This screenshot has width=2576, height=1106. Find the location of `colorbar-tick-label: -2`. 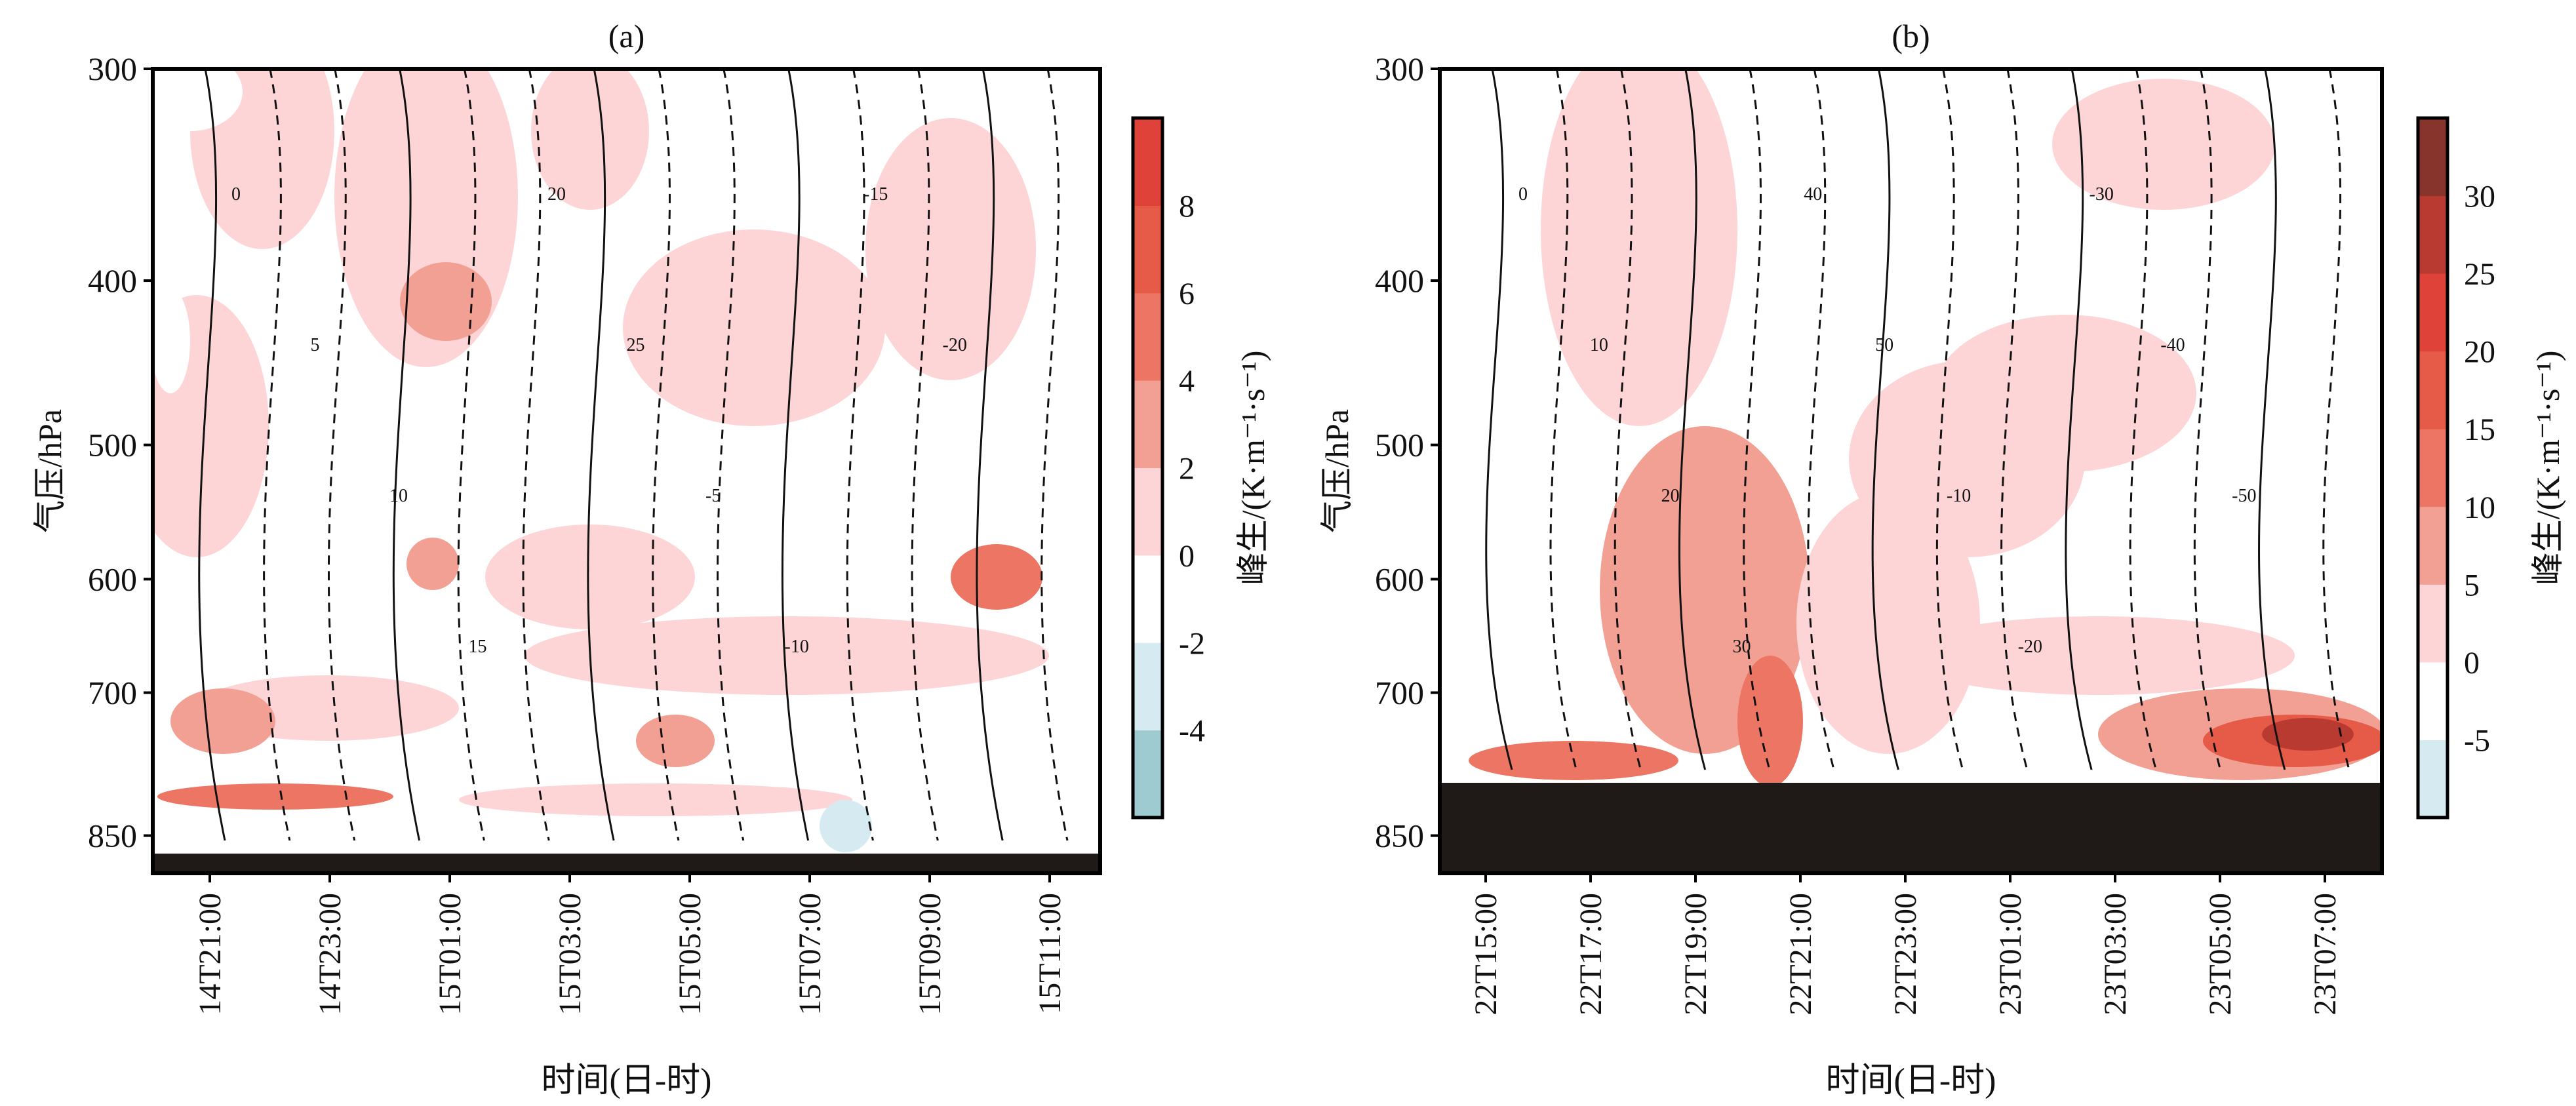

colorbar-tick-label: -2 is located at coordinates (1192, 643).